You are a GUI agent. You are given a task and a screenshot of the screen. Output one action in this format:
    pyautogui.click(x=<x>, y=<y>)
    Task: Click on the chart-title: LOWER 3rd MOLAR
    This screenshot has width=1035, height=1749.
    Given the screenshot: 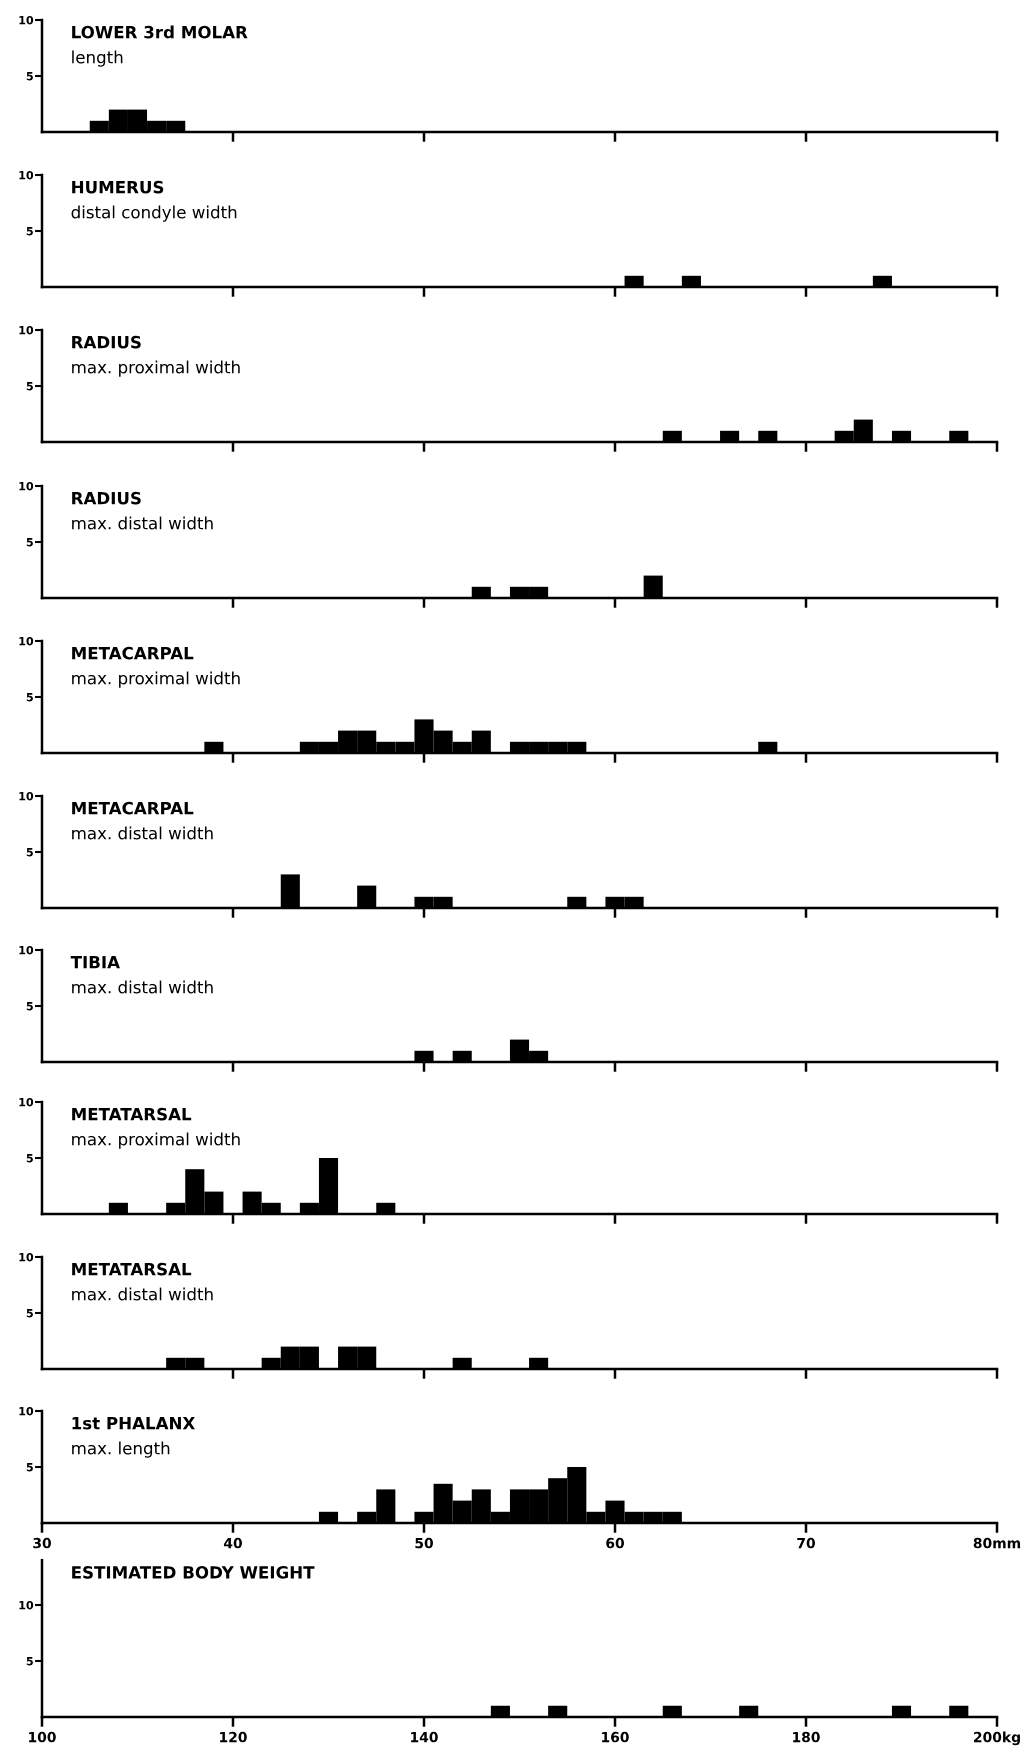 What is the action you would take?
    pyautogui.click(x=160, y=32)
    